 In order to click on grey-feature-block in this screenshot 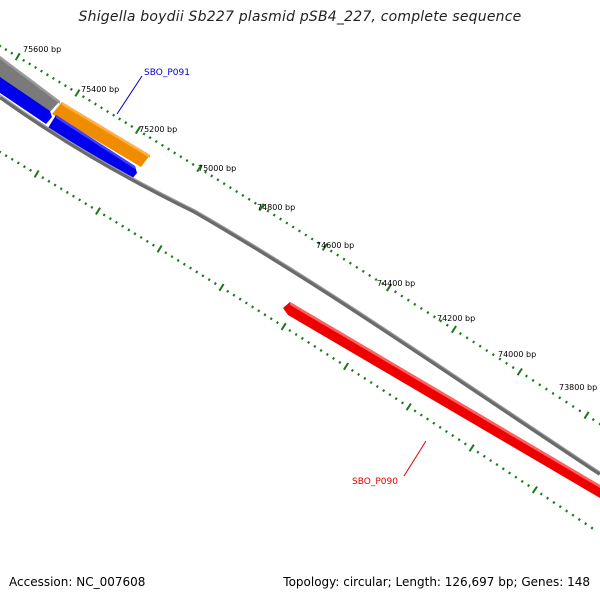, I will do `click(30, 85)`.